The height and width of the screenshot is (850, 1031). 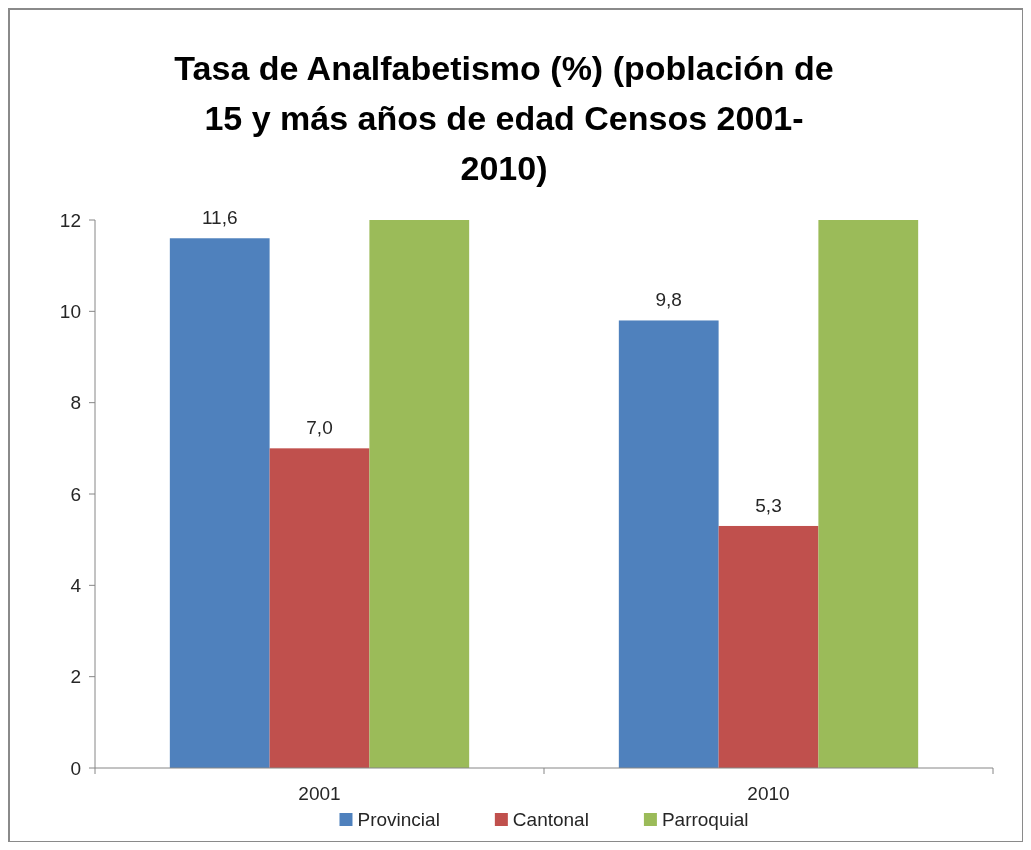 What do you see at coordinates (219, 218) in the screenshot?
I see `data-label: 11,6` at bounding box center [219, 218].